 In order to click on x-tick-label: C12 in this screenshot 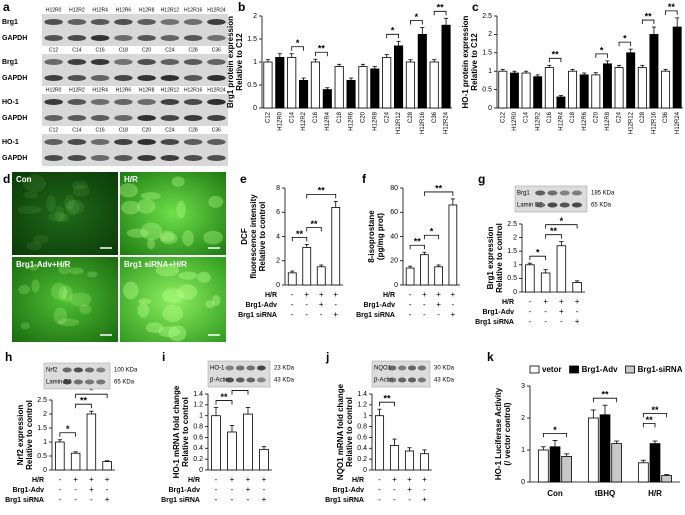, I will do `click(503, 117)`.